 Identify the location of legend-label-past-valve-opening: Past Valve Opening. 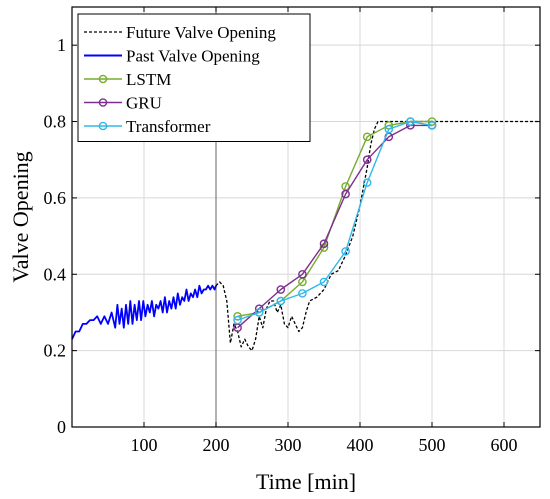
(193, 56).